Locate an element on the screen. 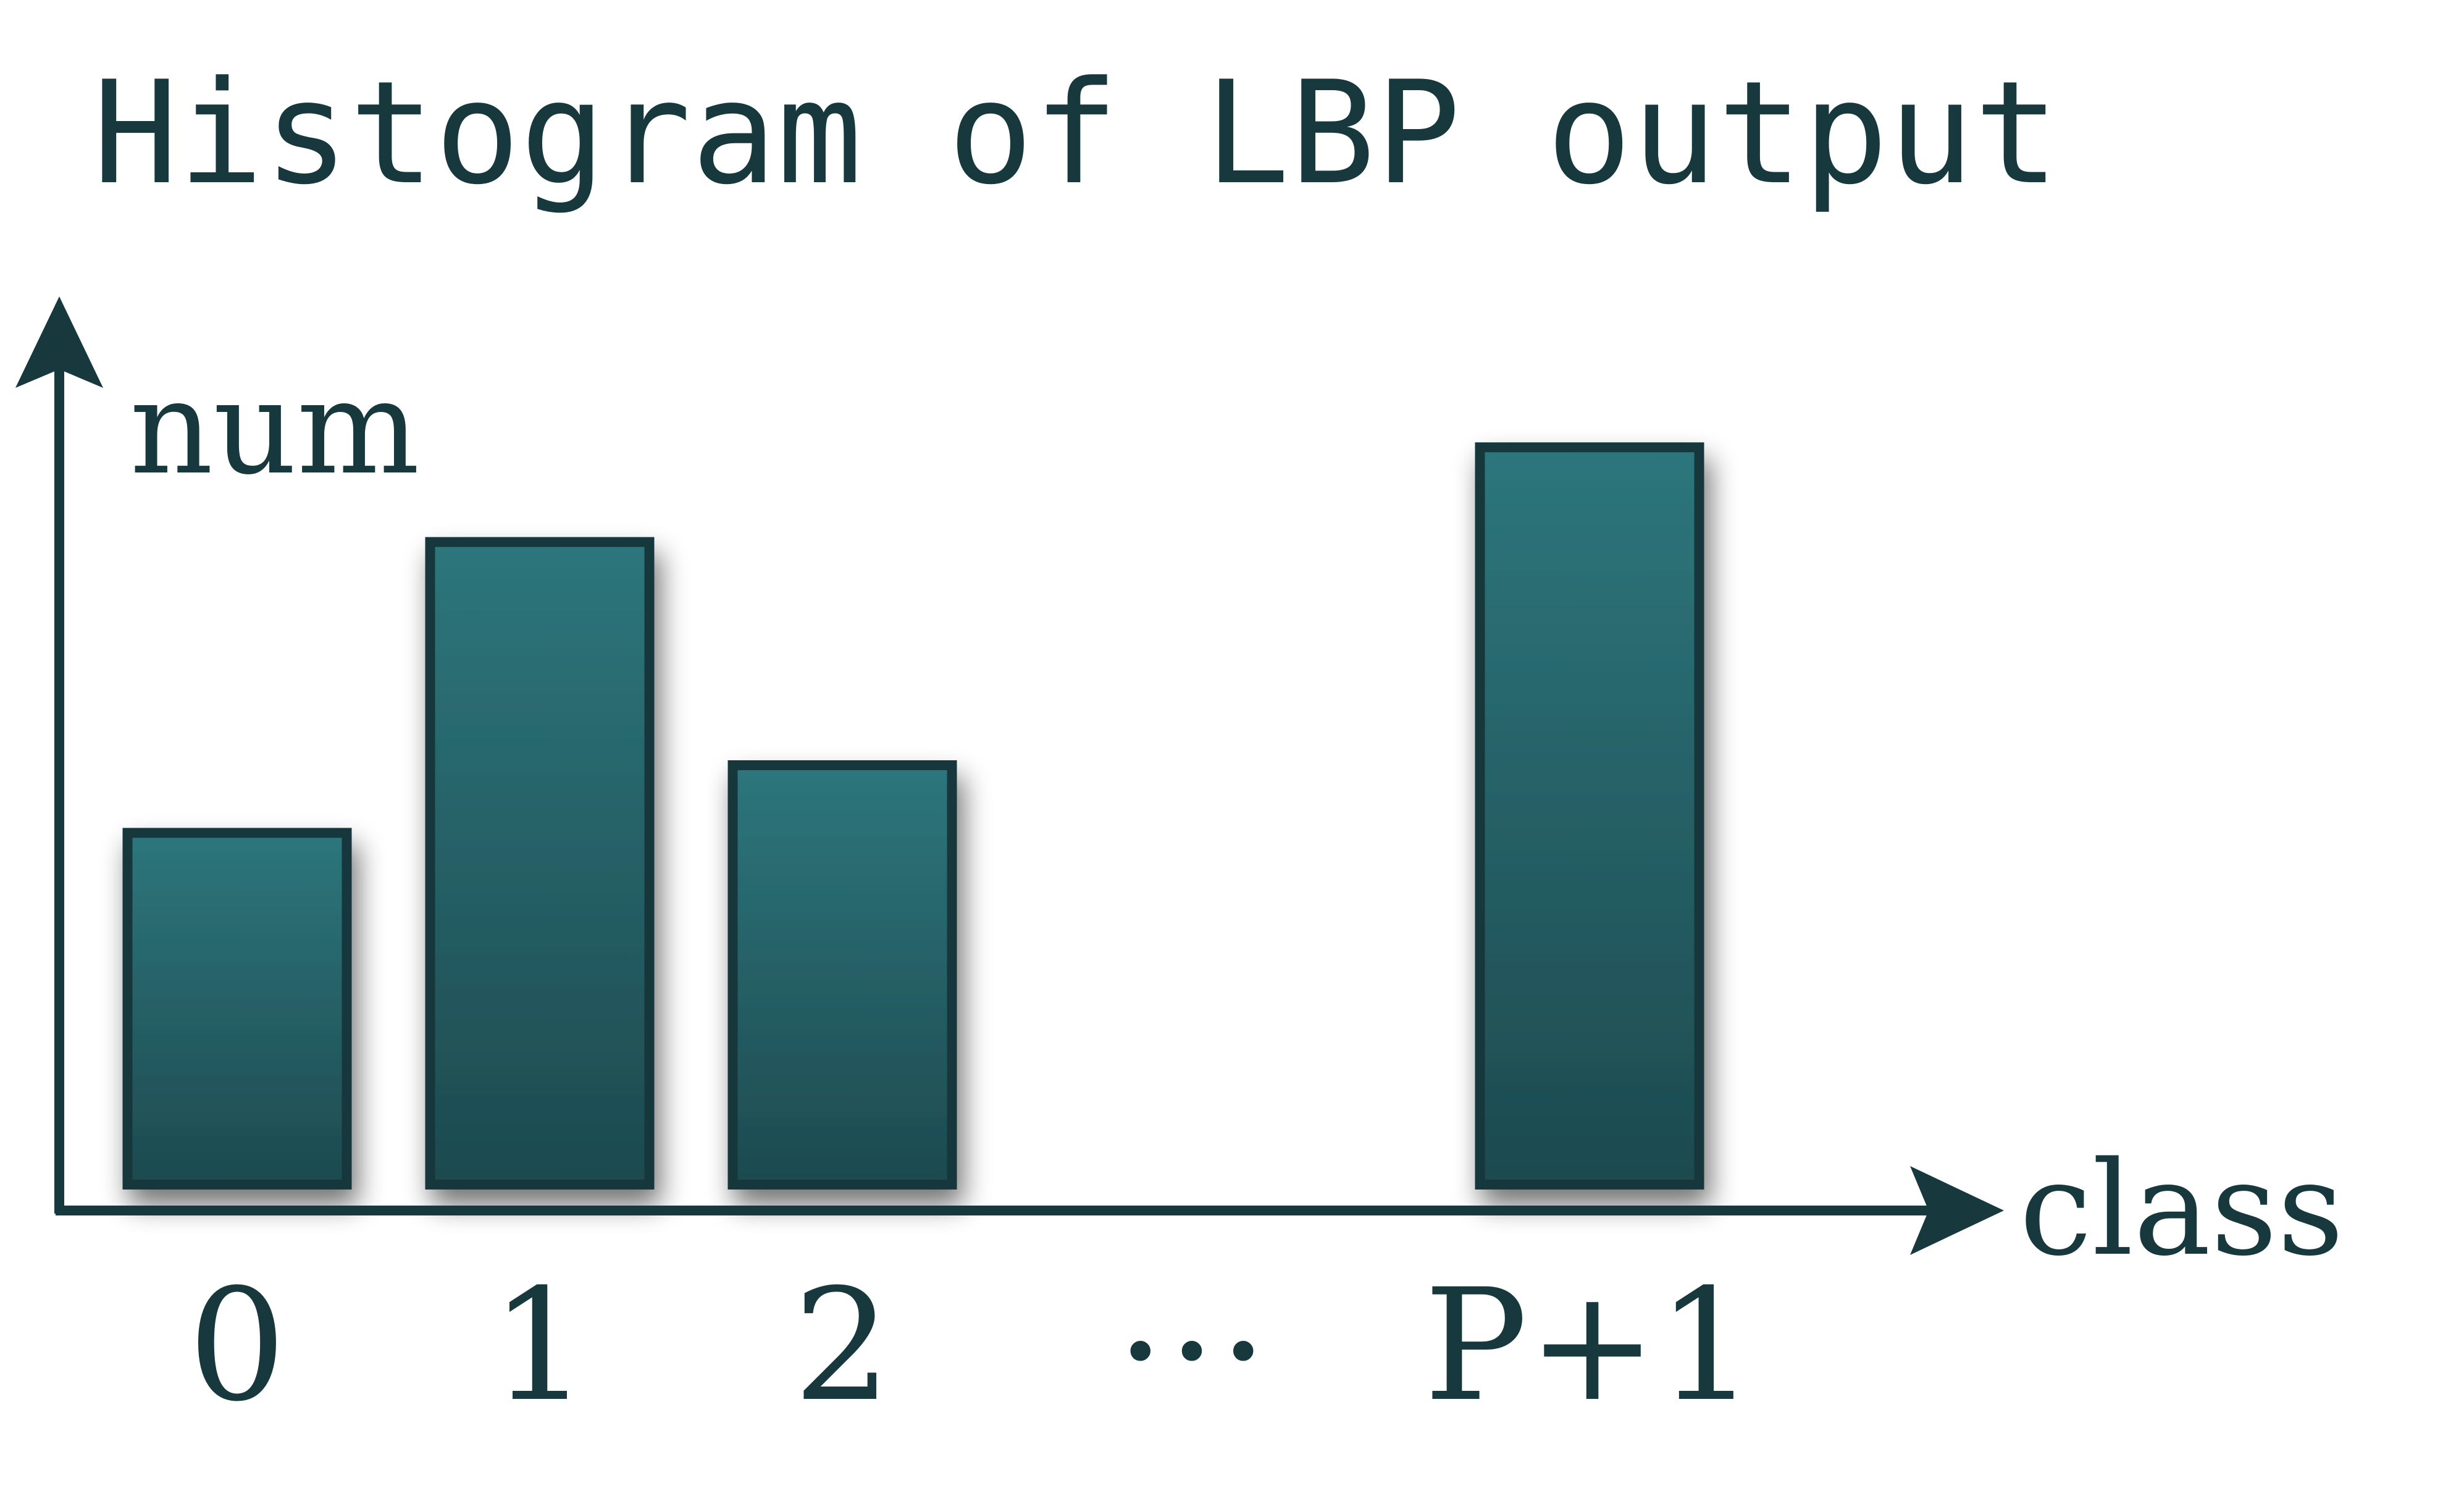 The image size is (2464, 1494). y-axis-label: num is located at coordinates (275, 427).